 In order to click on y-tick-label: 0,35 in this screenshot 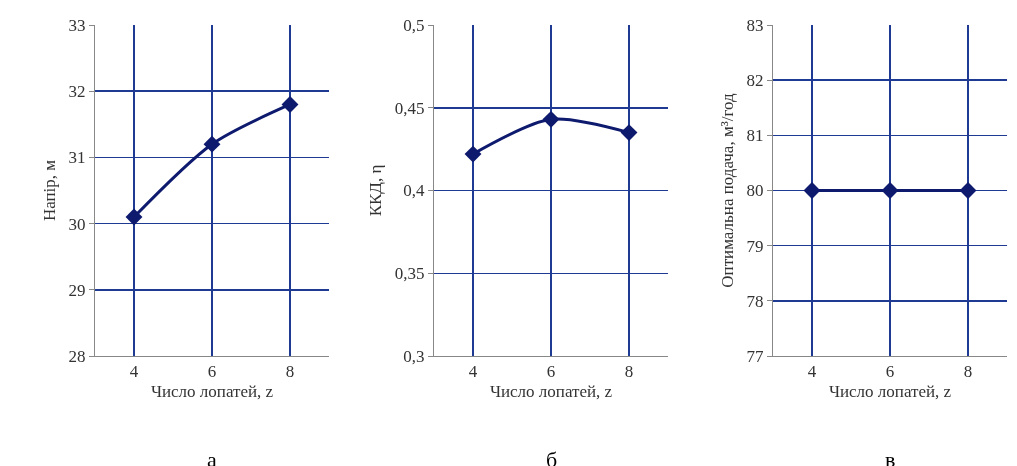, I will do `click(409, 274)`.